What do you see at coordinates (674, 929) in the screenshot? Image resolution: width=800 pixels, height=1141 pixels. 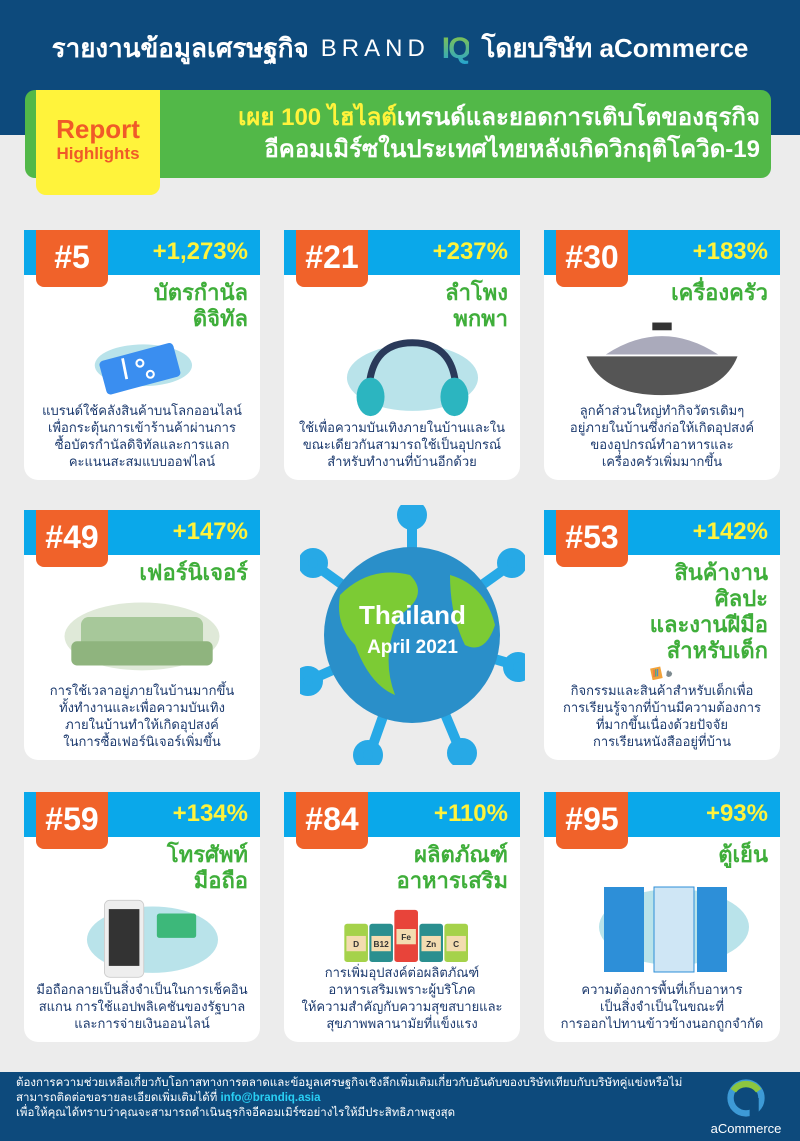 I see `fridge-icon` at bounding box center [674, 929].